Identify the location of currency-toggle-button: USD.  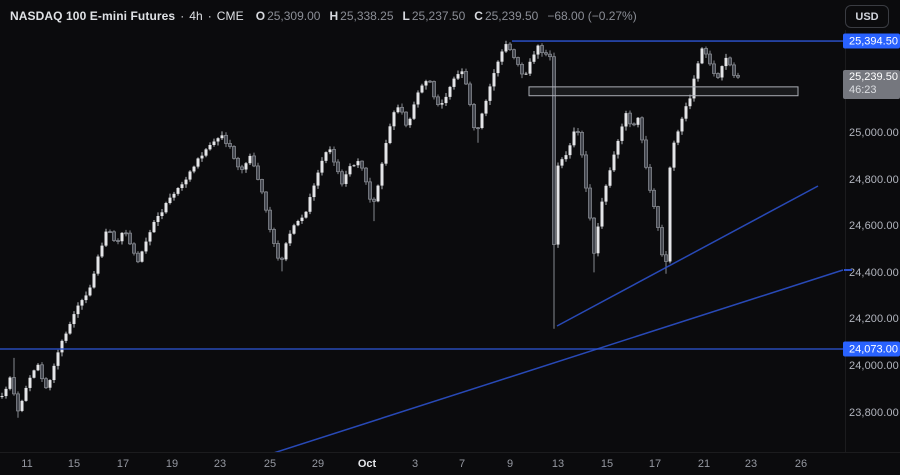
(867, 16).